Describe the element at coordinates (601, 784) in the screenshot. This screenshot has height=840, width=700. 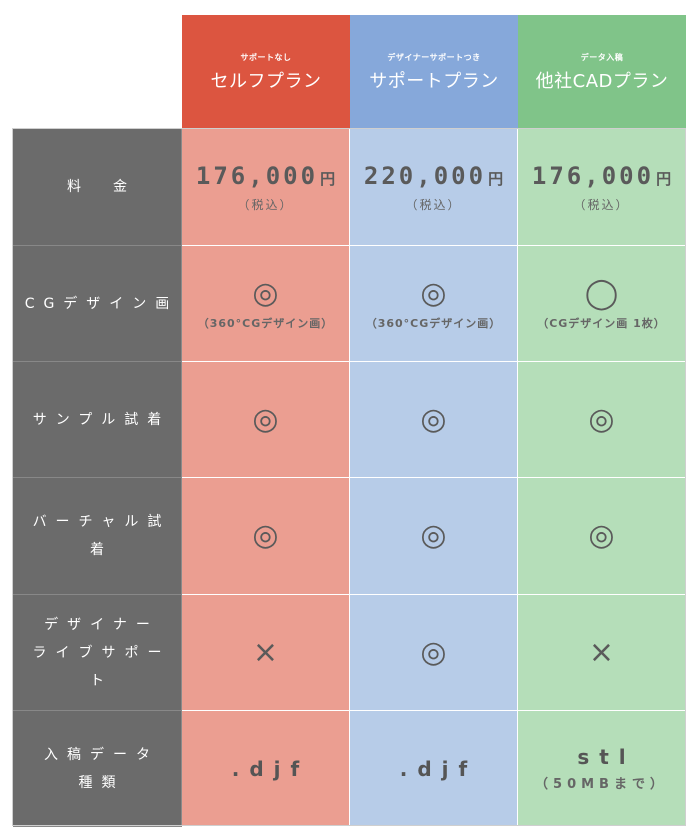
I see `file-size-note: （50MBまで）` at that location.